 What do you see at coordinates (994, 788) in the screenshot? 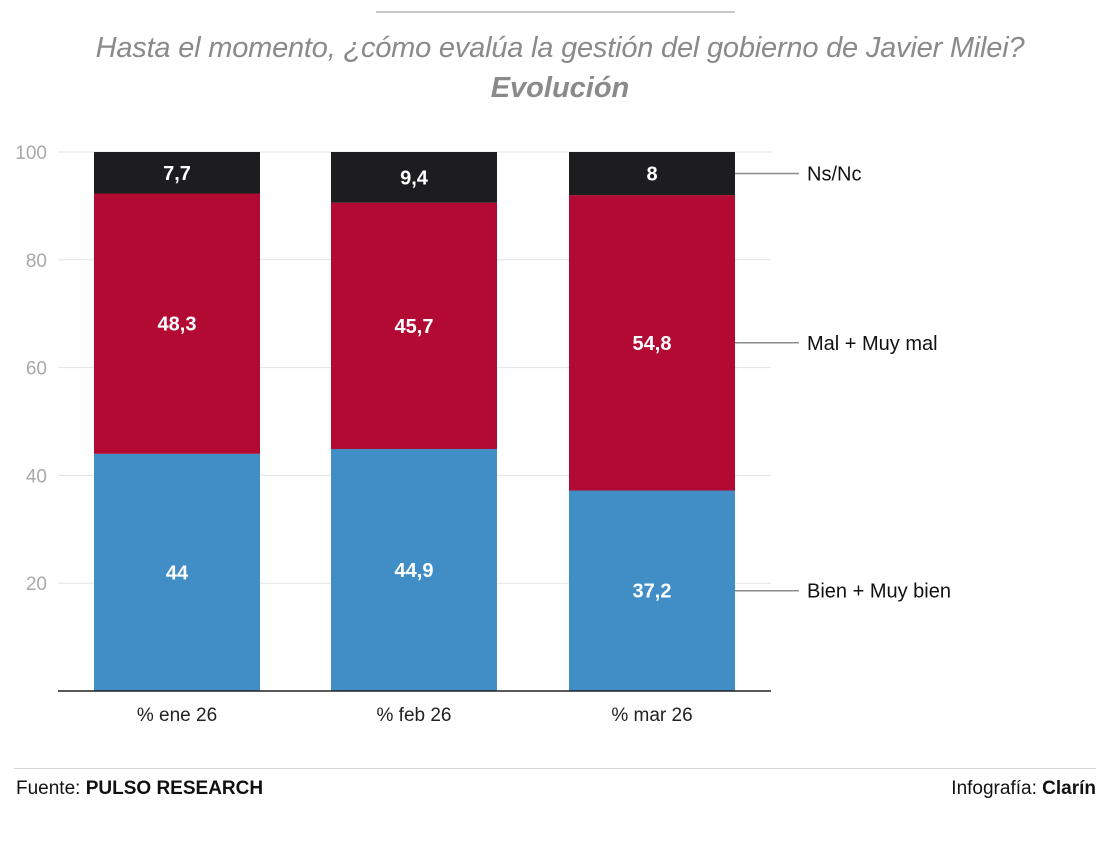
I see `credit-label: Infografía:` at bounding box center [994, 788].